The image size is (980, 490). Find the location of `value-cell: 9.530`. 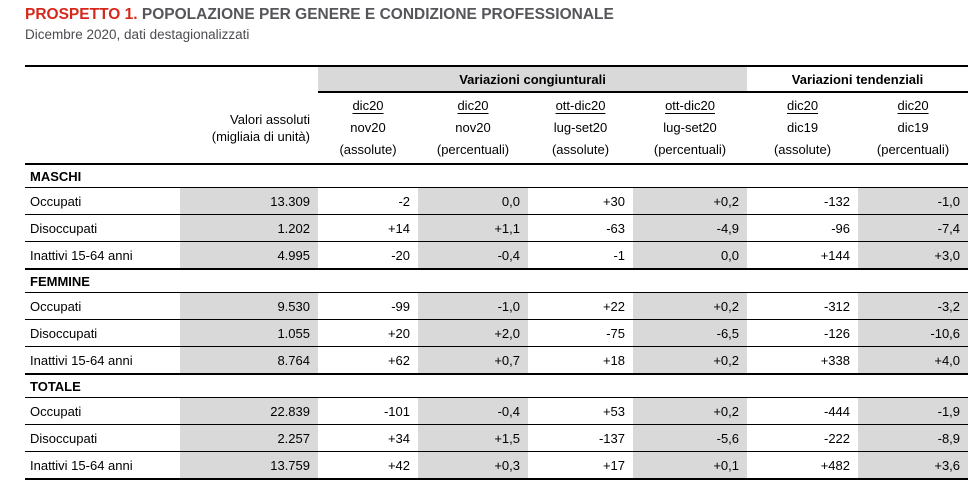

value-cell: 9.530 is located at coordinates (249, 306).